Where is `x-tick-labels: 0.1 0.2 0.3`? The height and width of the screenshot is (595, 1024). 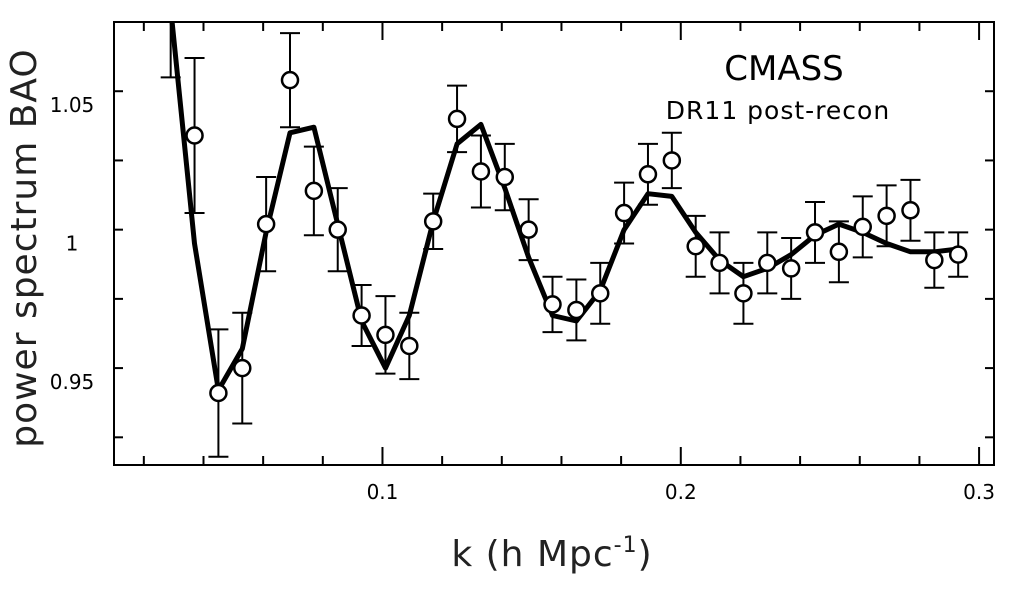 x-tick-labels: 0.1 0.2 0.3 is located at coordinates (681, 492).